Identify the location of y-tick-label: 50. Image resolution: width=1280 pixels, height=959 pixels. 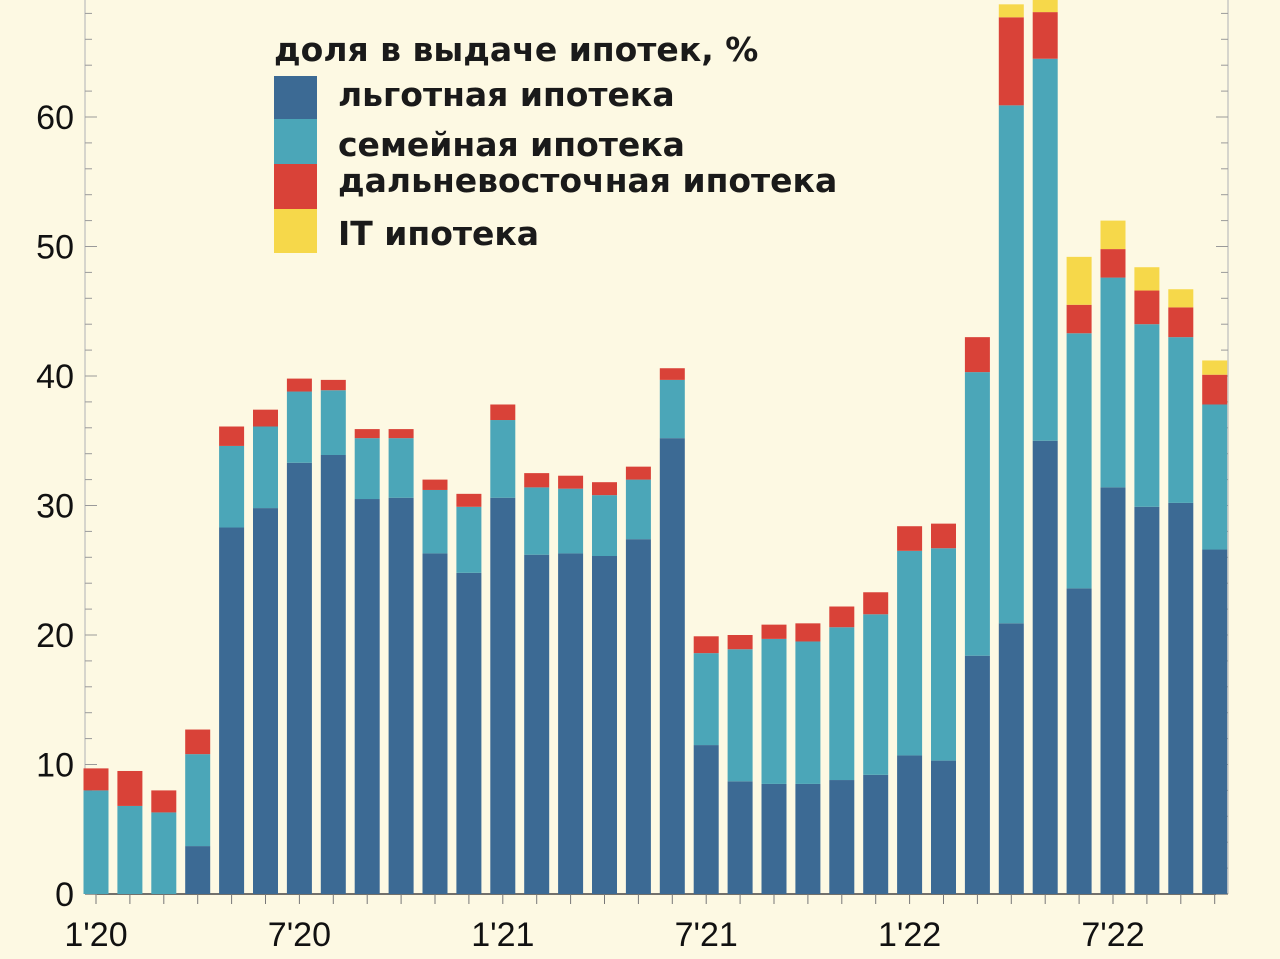
(55, 248).